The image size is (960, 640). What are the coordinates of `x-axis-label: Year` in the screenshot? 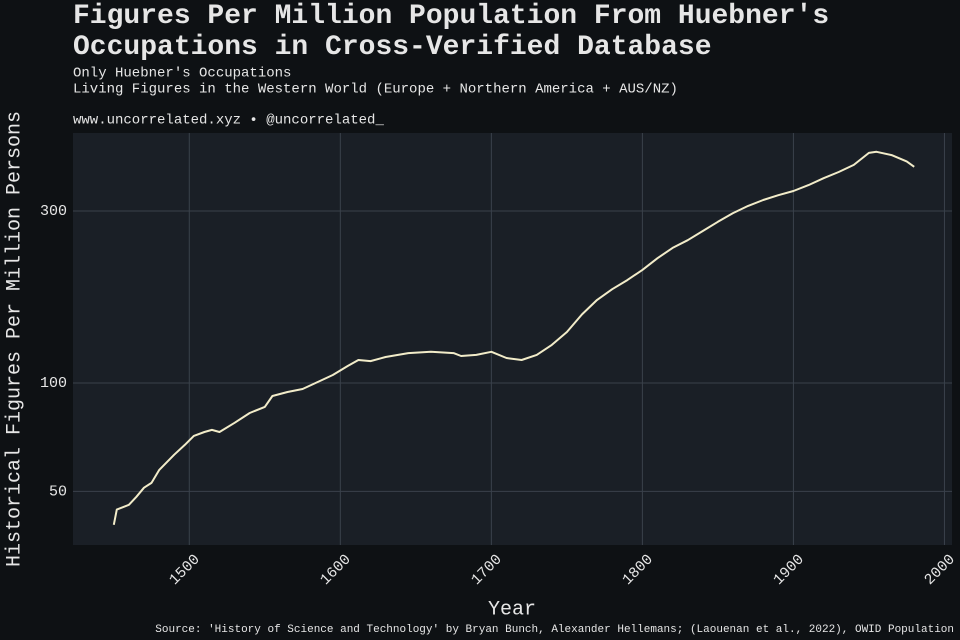 It's located at (512, 609).